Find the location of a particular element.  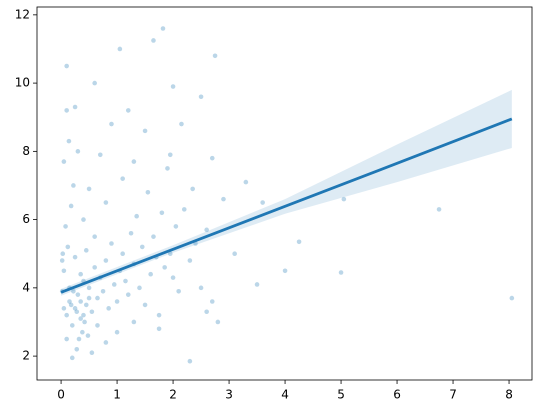

x-tick-label: 3 is located at coordinates (229, 395).